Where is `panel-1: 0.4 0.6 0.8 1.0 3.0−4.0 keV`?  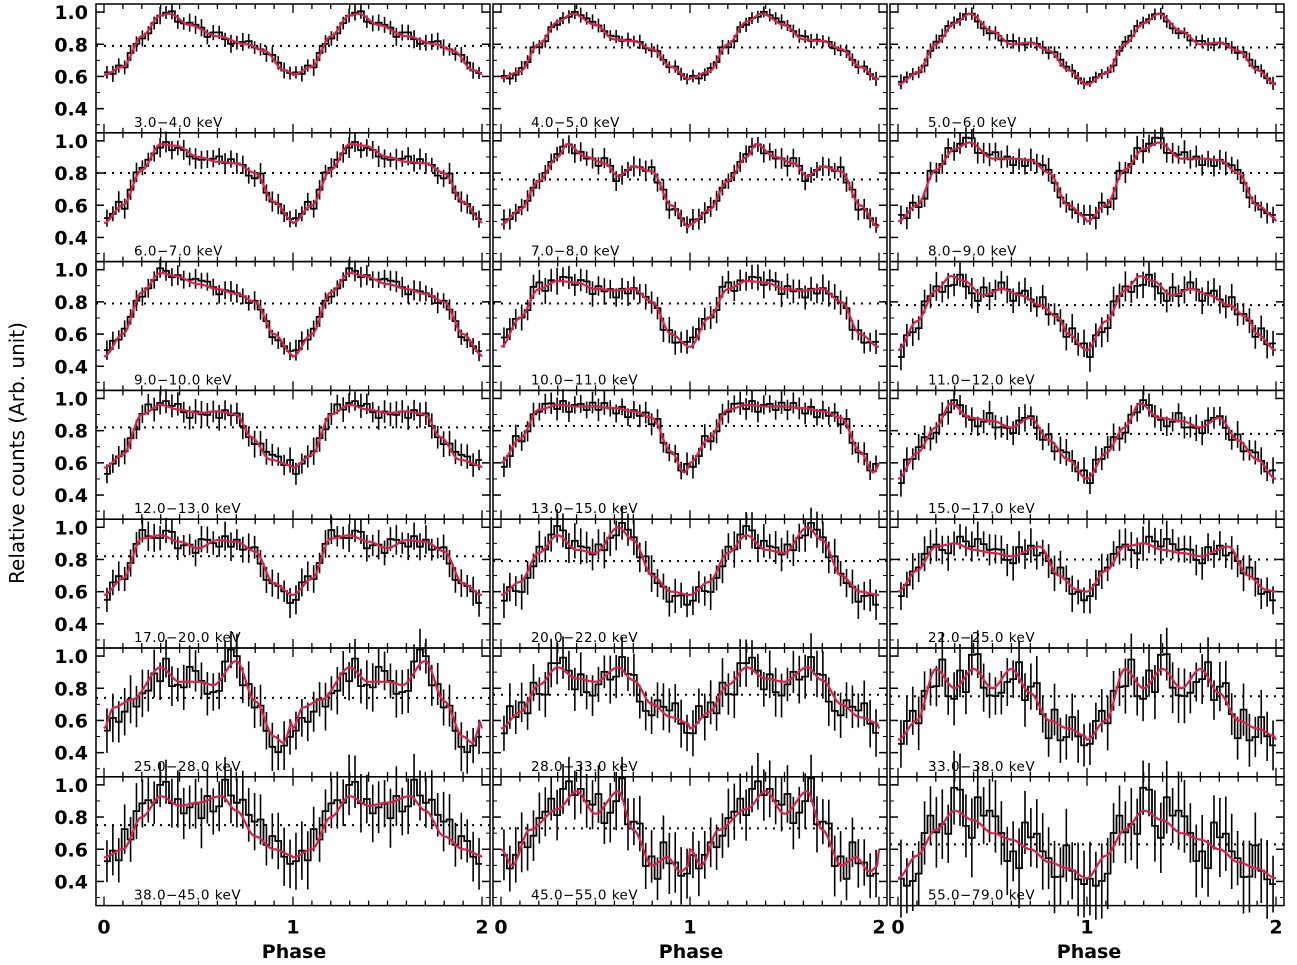
panel-1: 0.4 0.6 0.8 1.0 3.0−4.0 keV is located at coordinates (272, 68).